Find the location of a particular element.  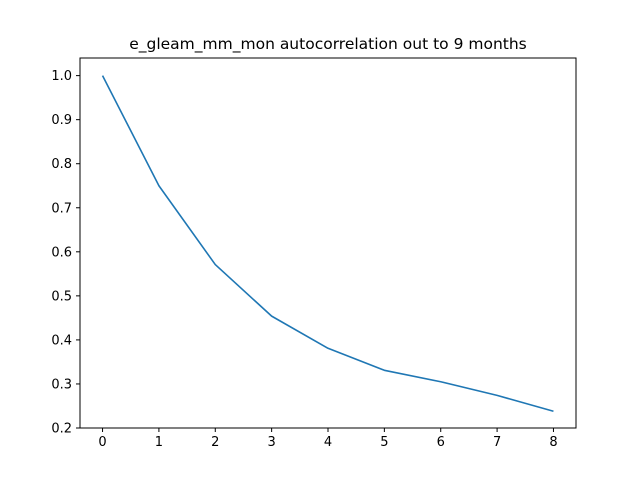

x-tick-label: 4 is located at coordinates (328, 442).